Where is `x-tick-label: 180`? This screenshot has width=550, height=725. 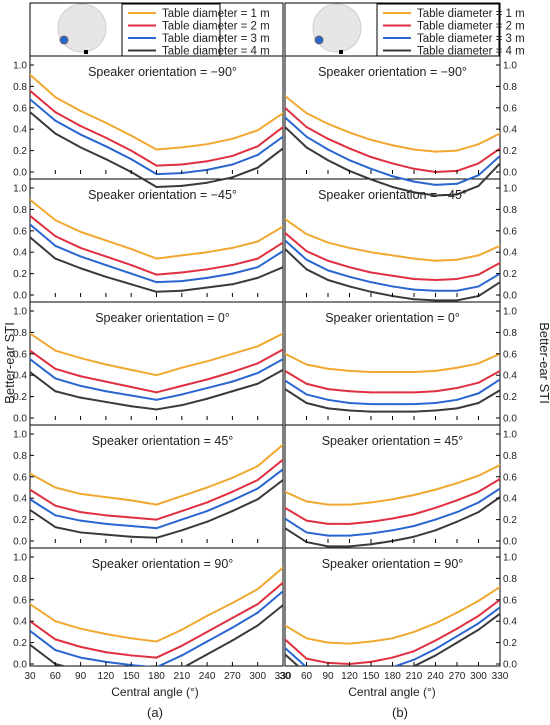
x-tick-label: 180 is located at coordinates (156, 676).